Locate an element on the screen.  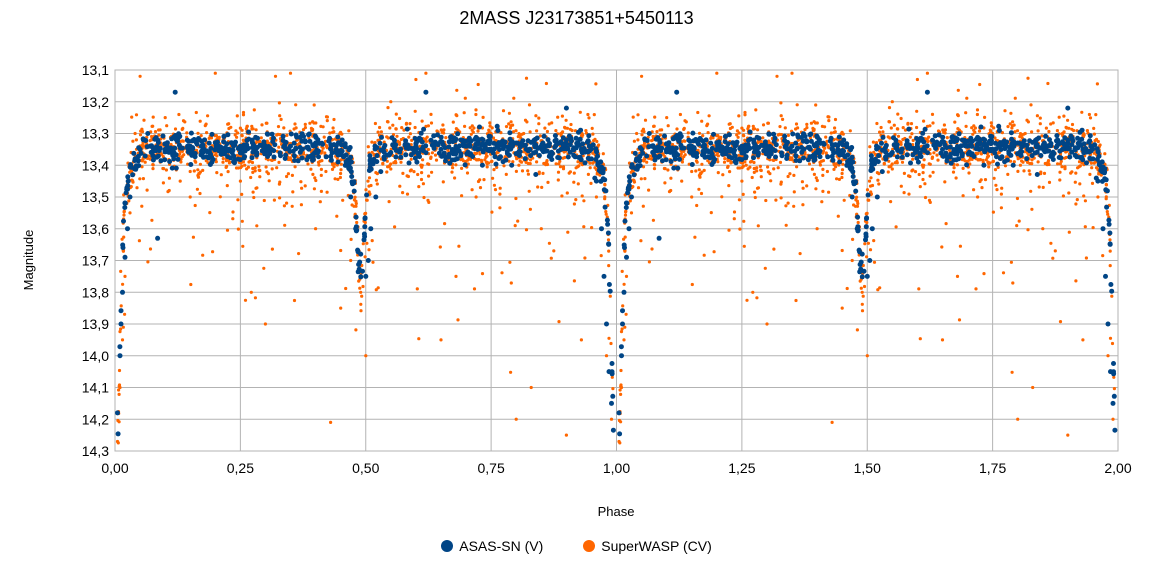
y-tick-label: 13,4 is located at coordinates (95, 165).